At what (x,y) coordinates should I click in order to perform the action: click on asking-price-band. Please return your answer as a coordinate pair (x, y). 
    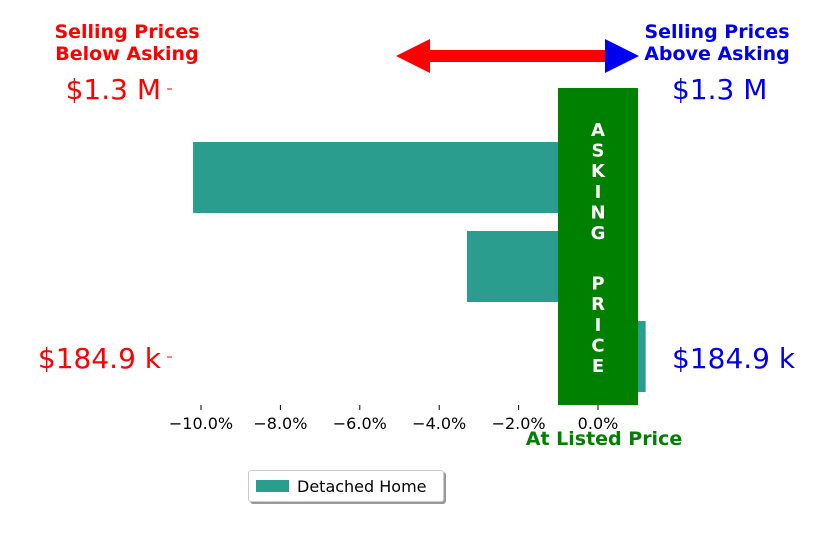
    Looking at the image, I should click on (598, 246).